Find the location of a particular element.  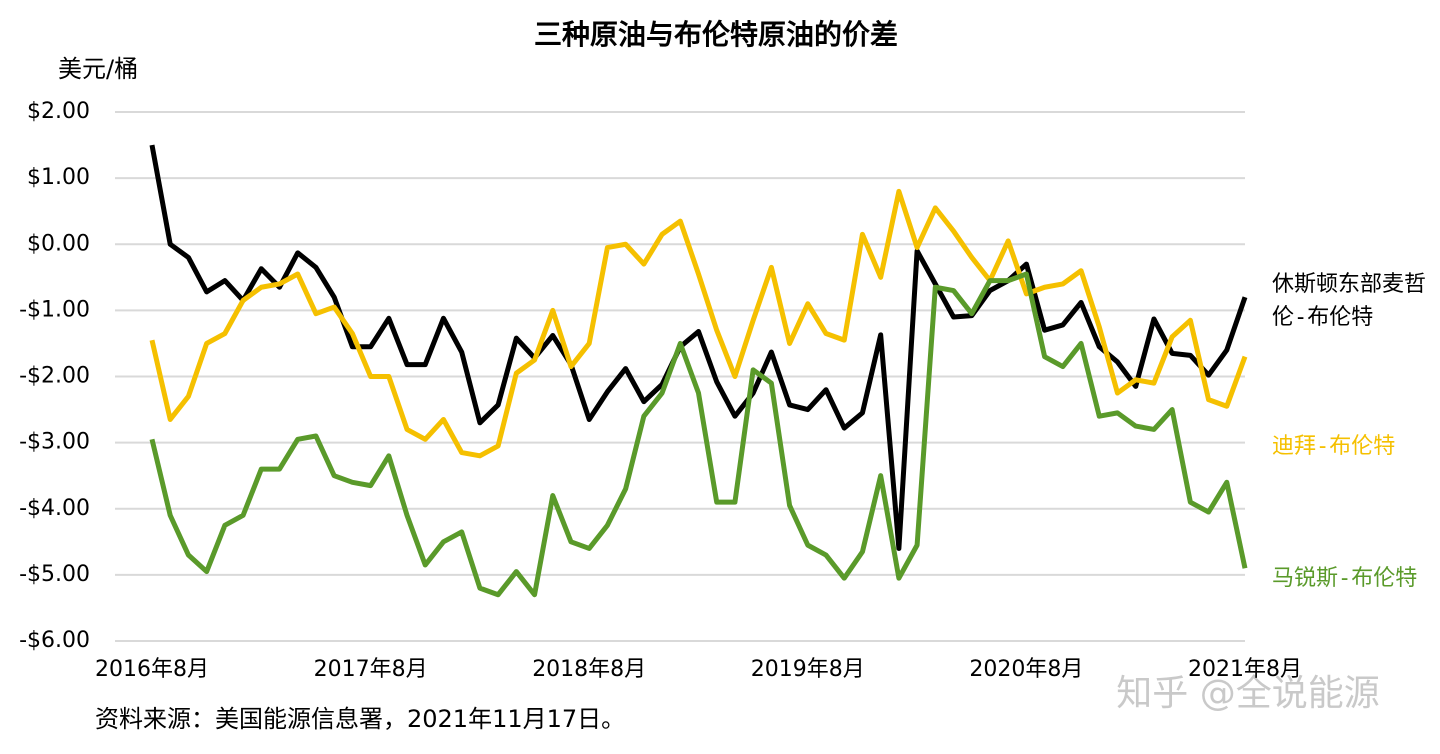

y-tick-label: -$6.00 is located at coordinates (54, 640).